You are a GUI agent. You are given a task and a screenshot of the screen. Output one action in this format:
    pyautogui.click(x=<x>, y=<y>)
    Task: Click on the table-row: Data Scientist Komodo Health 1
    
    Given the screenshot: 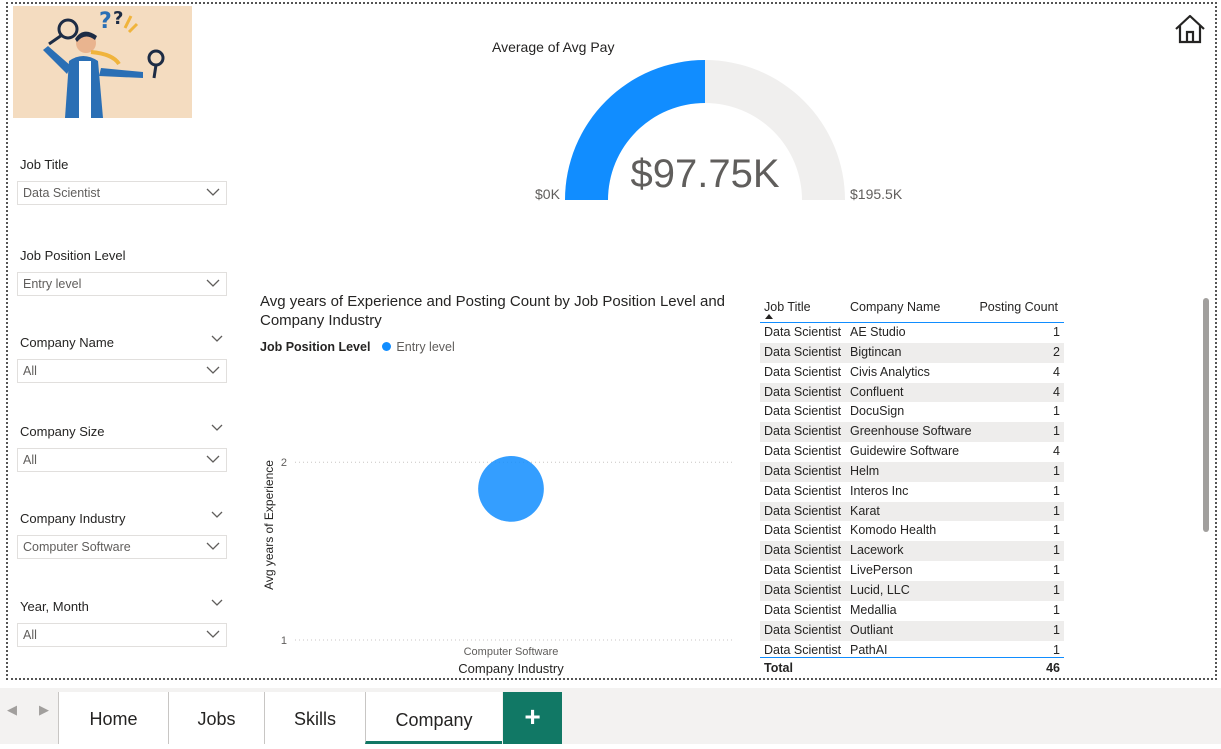 What is the action you would take?
    pyautogui.click(x=912, y=531)
    